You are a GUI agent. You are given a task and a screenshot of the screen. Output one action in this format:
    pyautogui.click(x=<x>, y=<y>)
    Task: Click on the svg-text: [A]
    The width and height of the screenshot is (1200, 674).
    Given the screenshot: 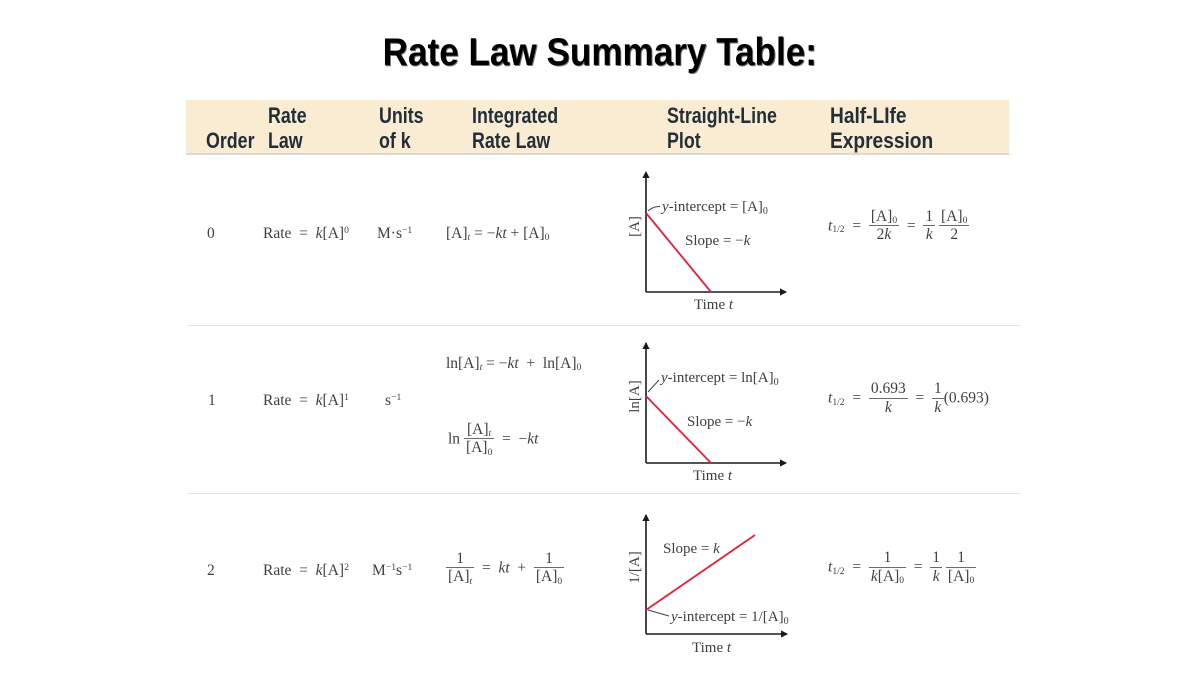 What is the action you would take?
    pyautogui.click(x=635, y=226)
    